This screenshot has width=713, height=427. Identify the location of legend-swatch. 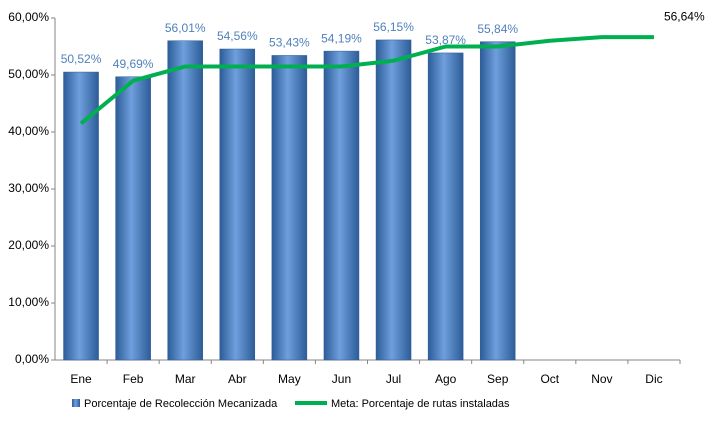
(76, 403).